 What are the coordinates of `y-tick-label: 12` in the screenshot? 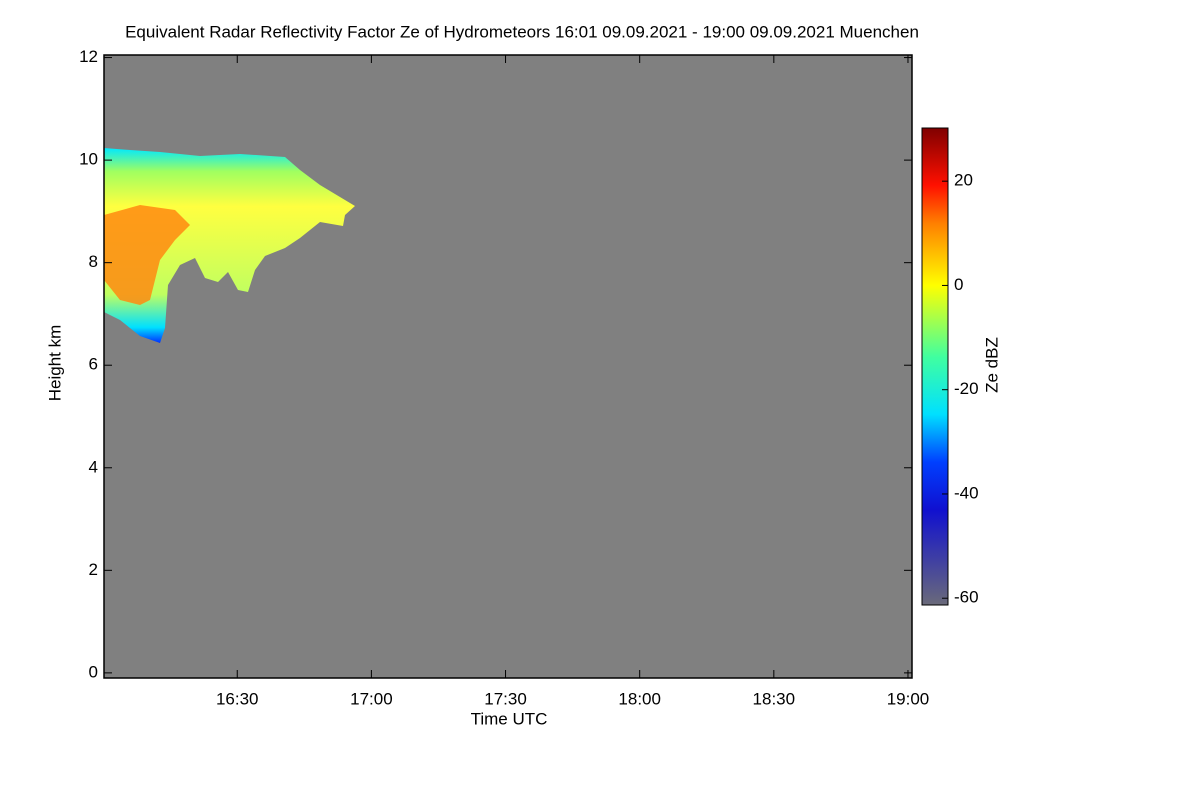 It's located at (88, 56).